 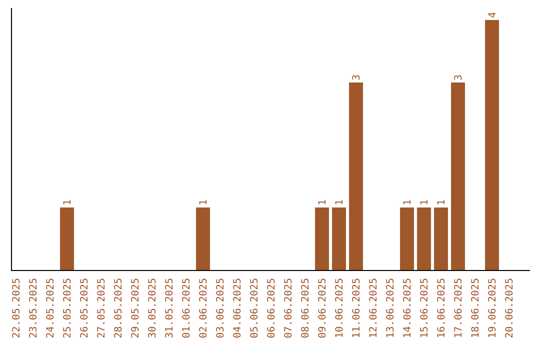 I want to click on x-tick-label: 06.06.2025, so click(x=272, y=308).